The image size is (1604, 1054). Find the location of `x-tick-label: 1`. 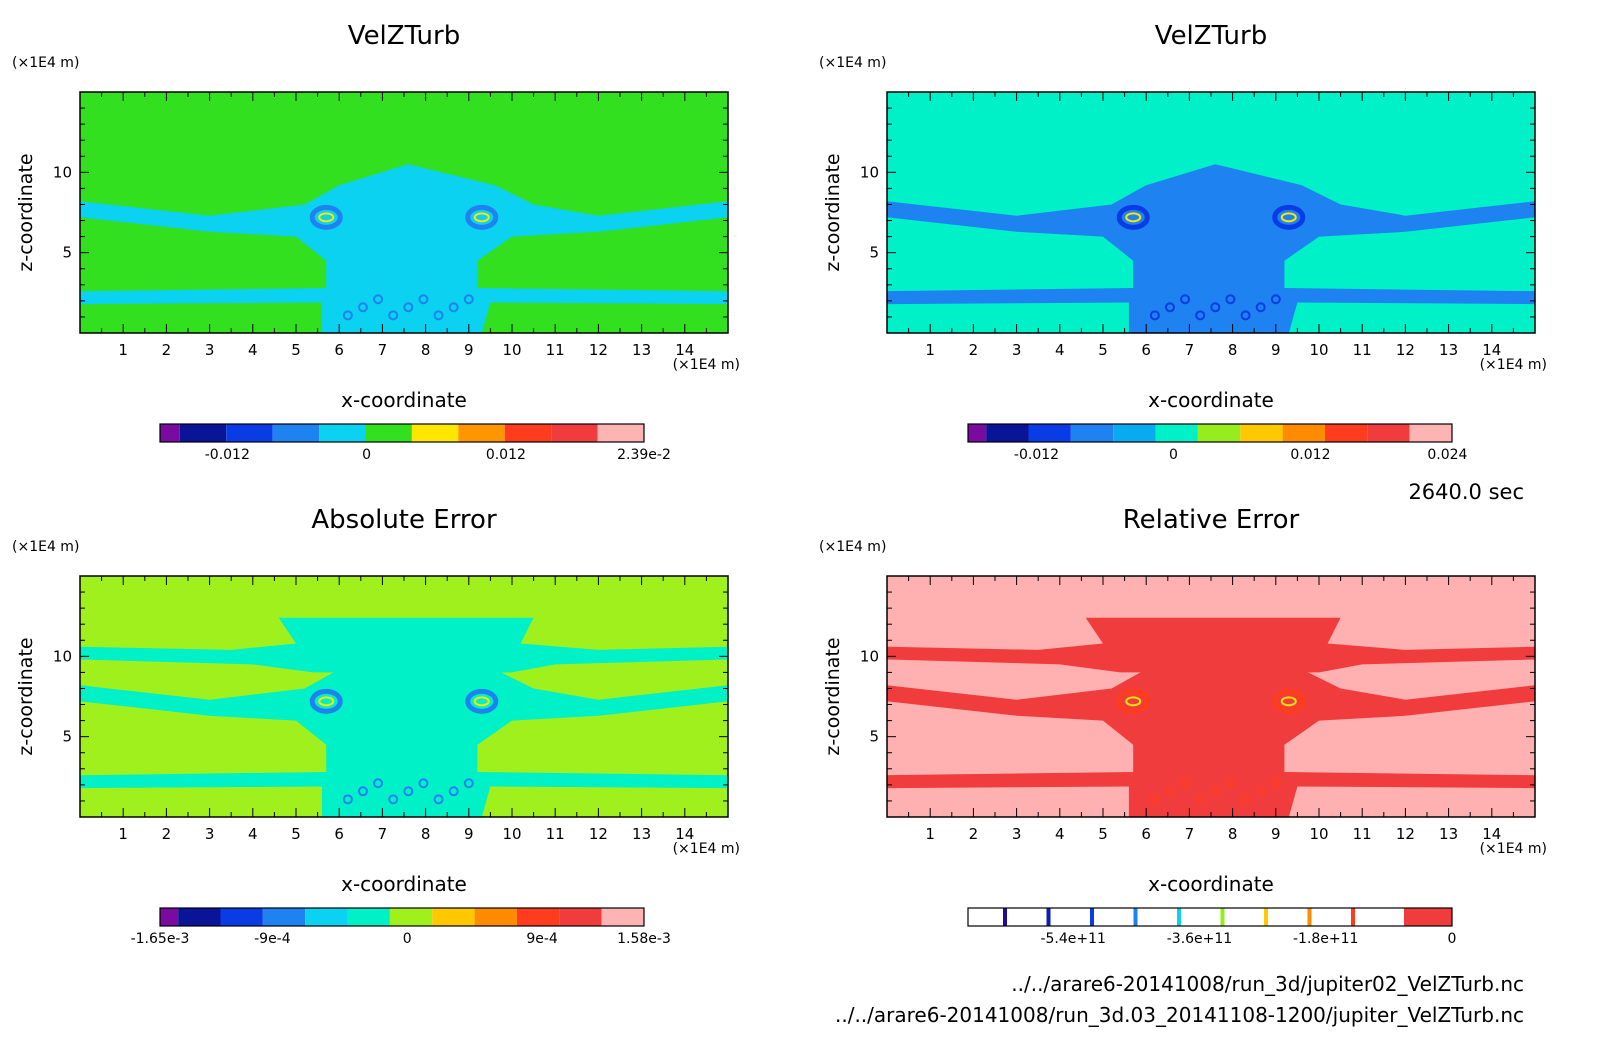

x-tick-label: 1 is located at coordinates (123, 834).